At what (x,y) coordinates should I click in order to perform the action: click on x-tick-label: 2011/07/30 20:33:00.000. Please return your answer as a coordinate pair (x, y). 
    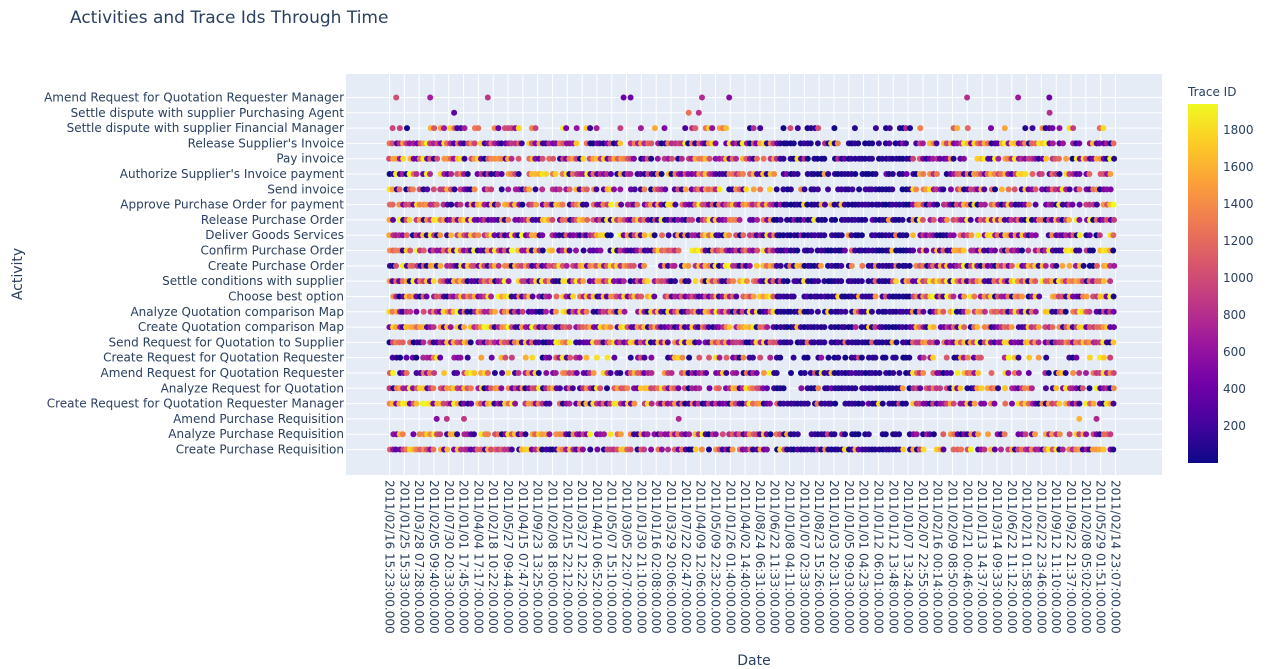
    Looking at the image, I should click on (449, 557).